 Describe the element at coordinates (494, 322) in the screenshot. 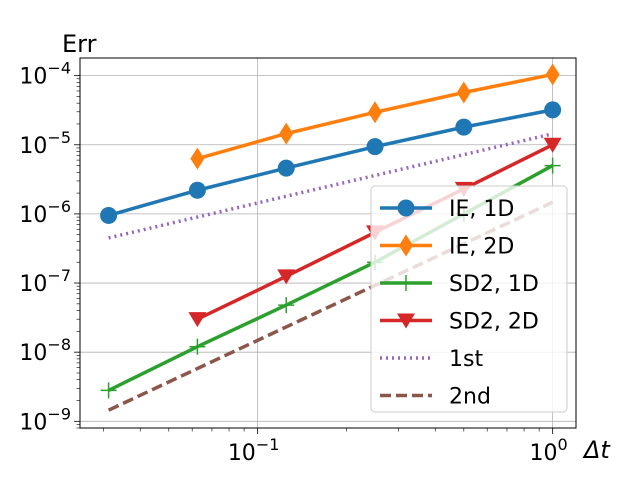

I see `legend-label-sd2-2d: SD2, 2D` at that location.